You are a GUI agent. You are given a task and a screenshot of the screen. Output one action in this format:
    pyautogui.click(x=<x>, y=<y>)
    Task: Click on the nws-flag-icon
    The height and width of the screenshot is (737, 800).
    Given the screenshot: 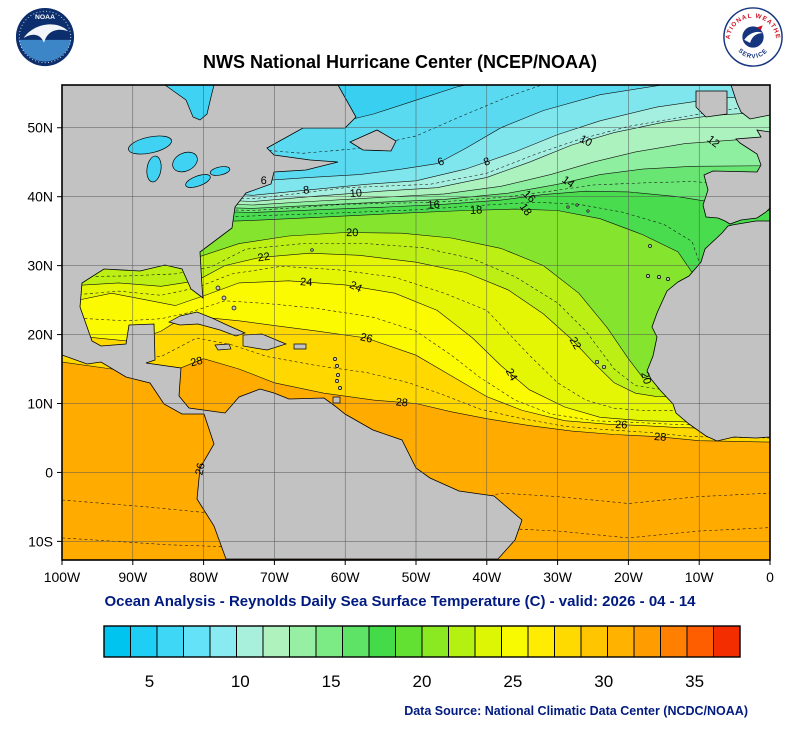 What is the action you would take?
    pyautogui.click(x=759, y=28)
    